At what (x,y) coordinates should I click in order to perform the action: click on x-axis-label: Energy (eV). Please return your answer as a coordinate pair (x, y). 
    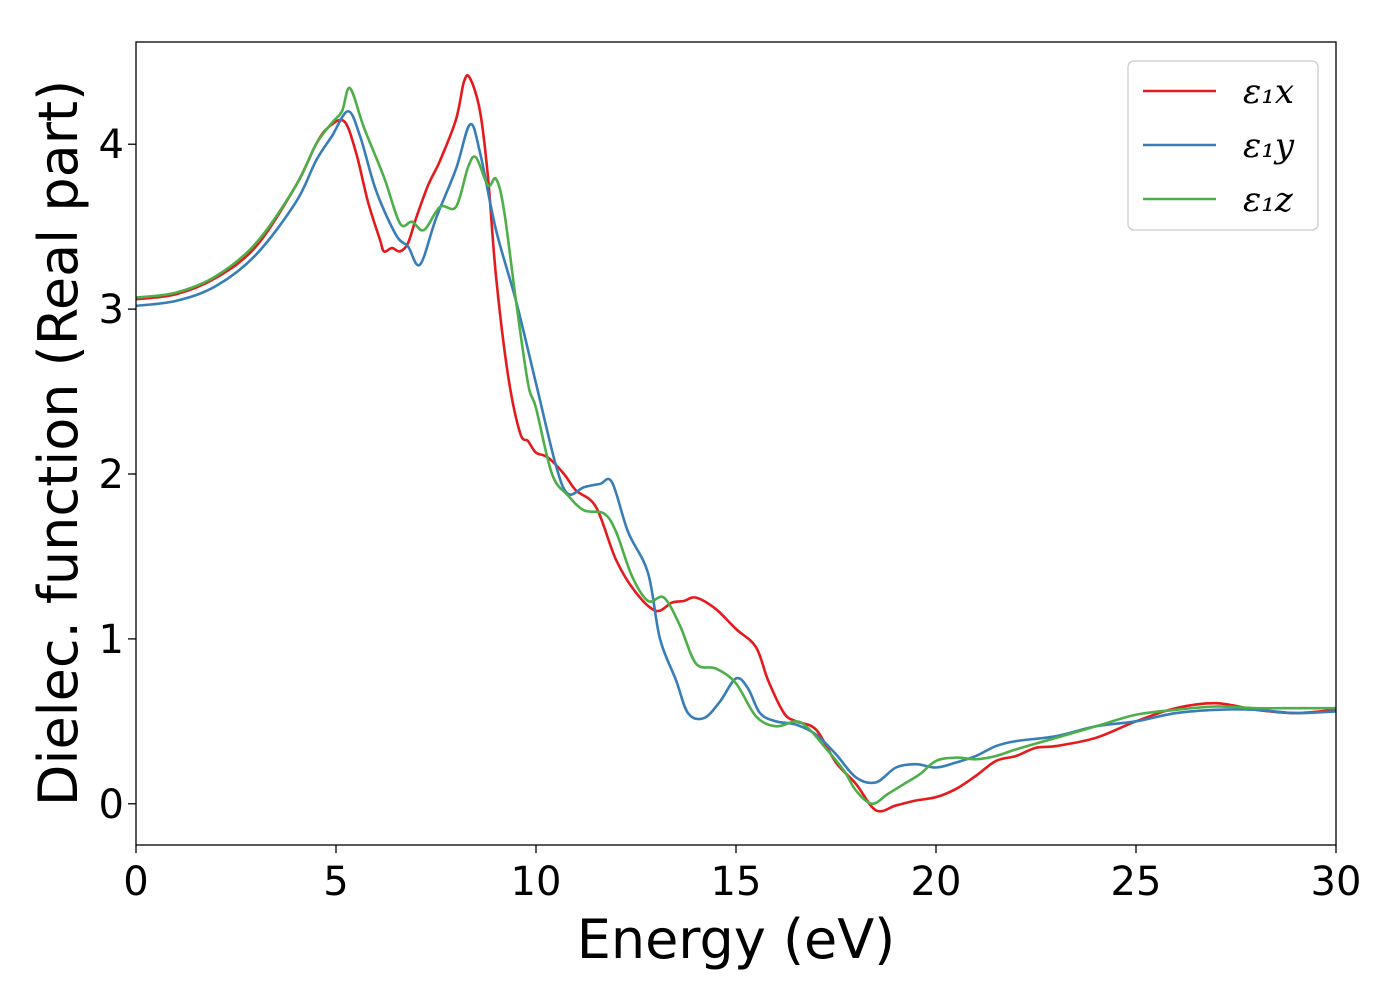
    Looking at the image, I should click on (736, 939).